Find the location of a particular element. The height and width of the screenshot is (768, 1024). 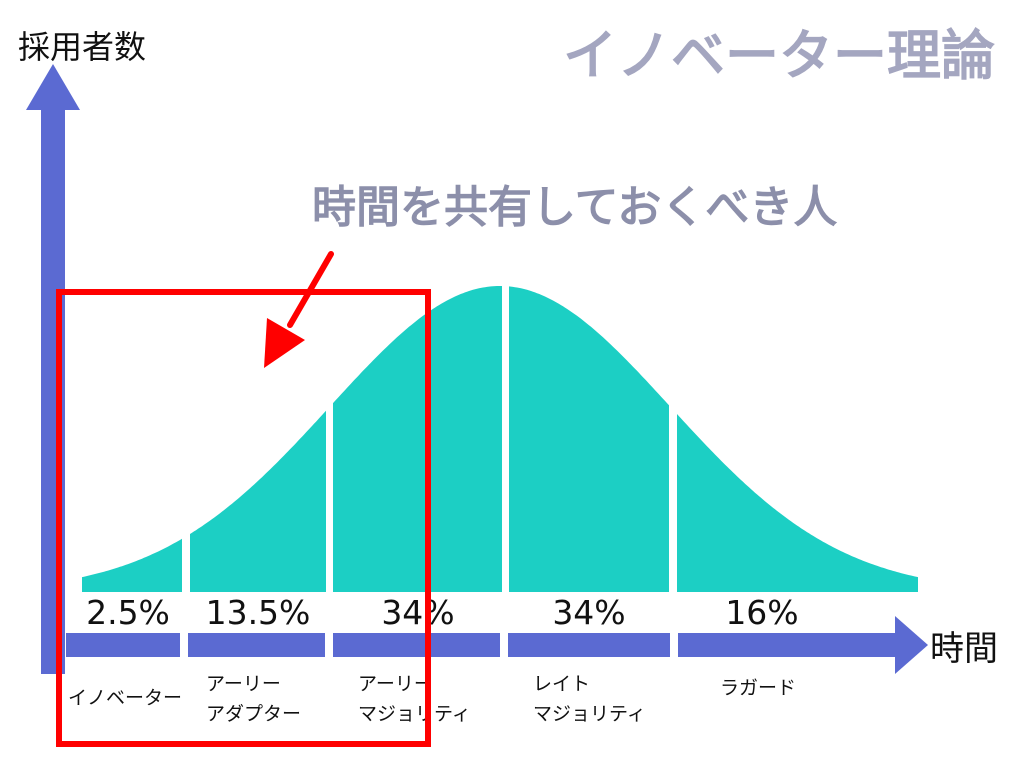

segment-label-early-adopters-line1: アーリー is located at coordinates (243, 684).